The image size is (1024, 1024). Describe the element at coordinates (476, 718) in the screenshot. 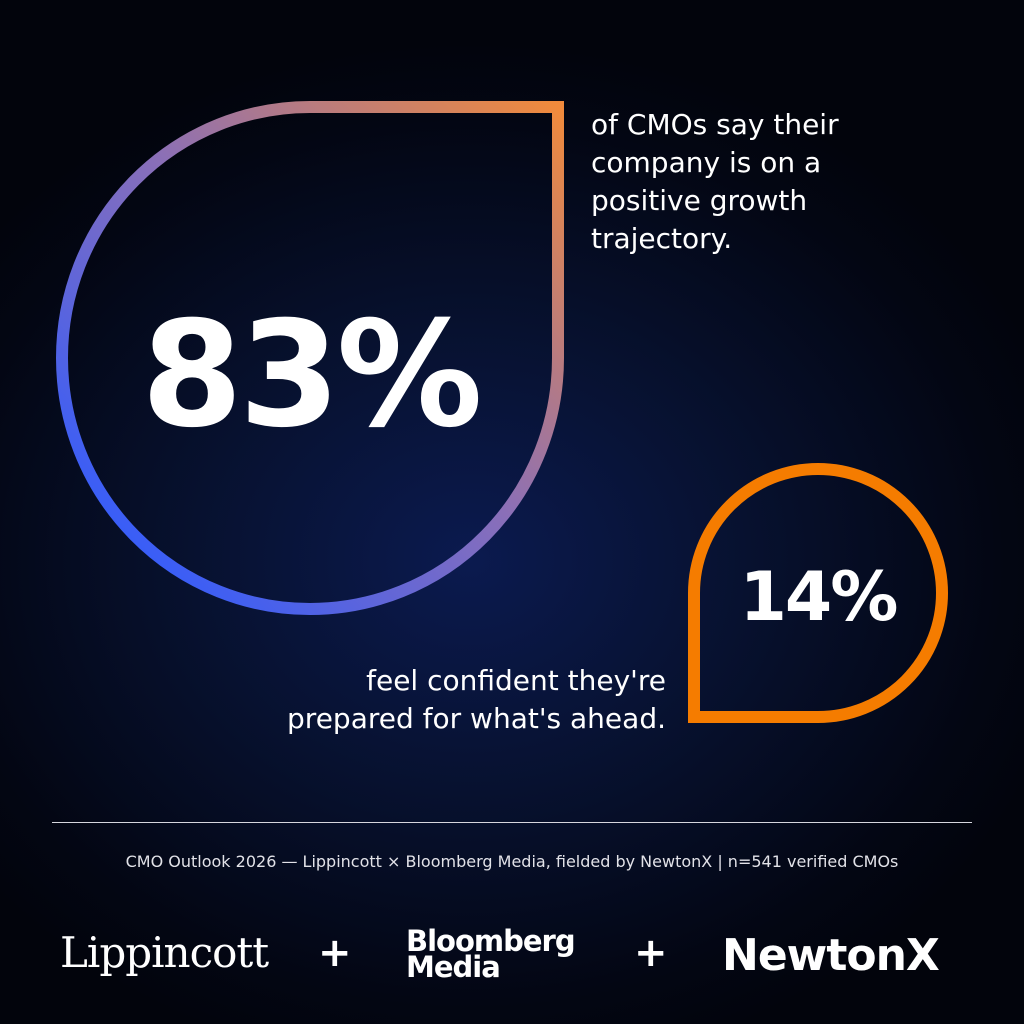

I see `caption-line: prepared for what's ahead.` at that location.